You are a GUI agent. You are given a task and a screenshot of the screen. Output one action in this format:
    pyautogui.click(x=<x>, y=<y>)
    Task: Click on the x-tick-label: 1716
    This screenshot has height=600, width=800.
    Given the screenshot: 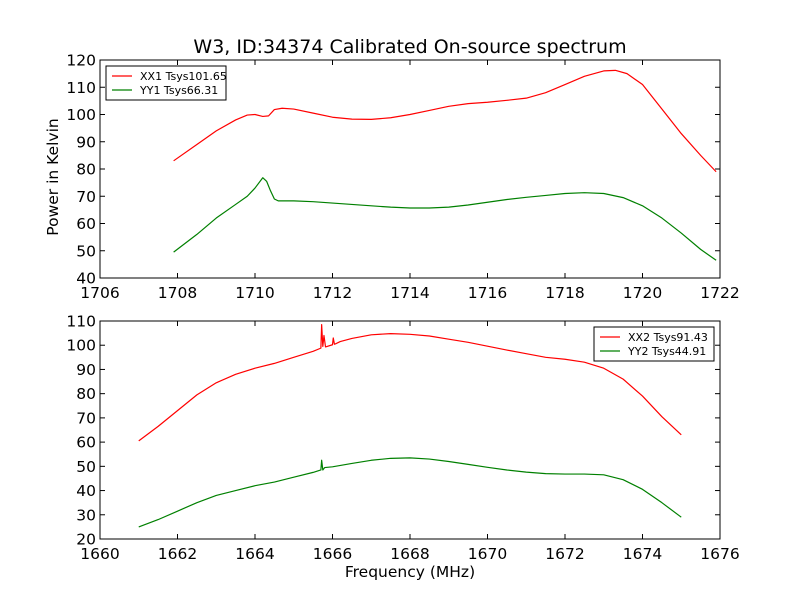 What is the action you would take?
    pyautogui.click(x=487, y=293)
    